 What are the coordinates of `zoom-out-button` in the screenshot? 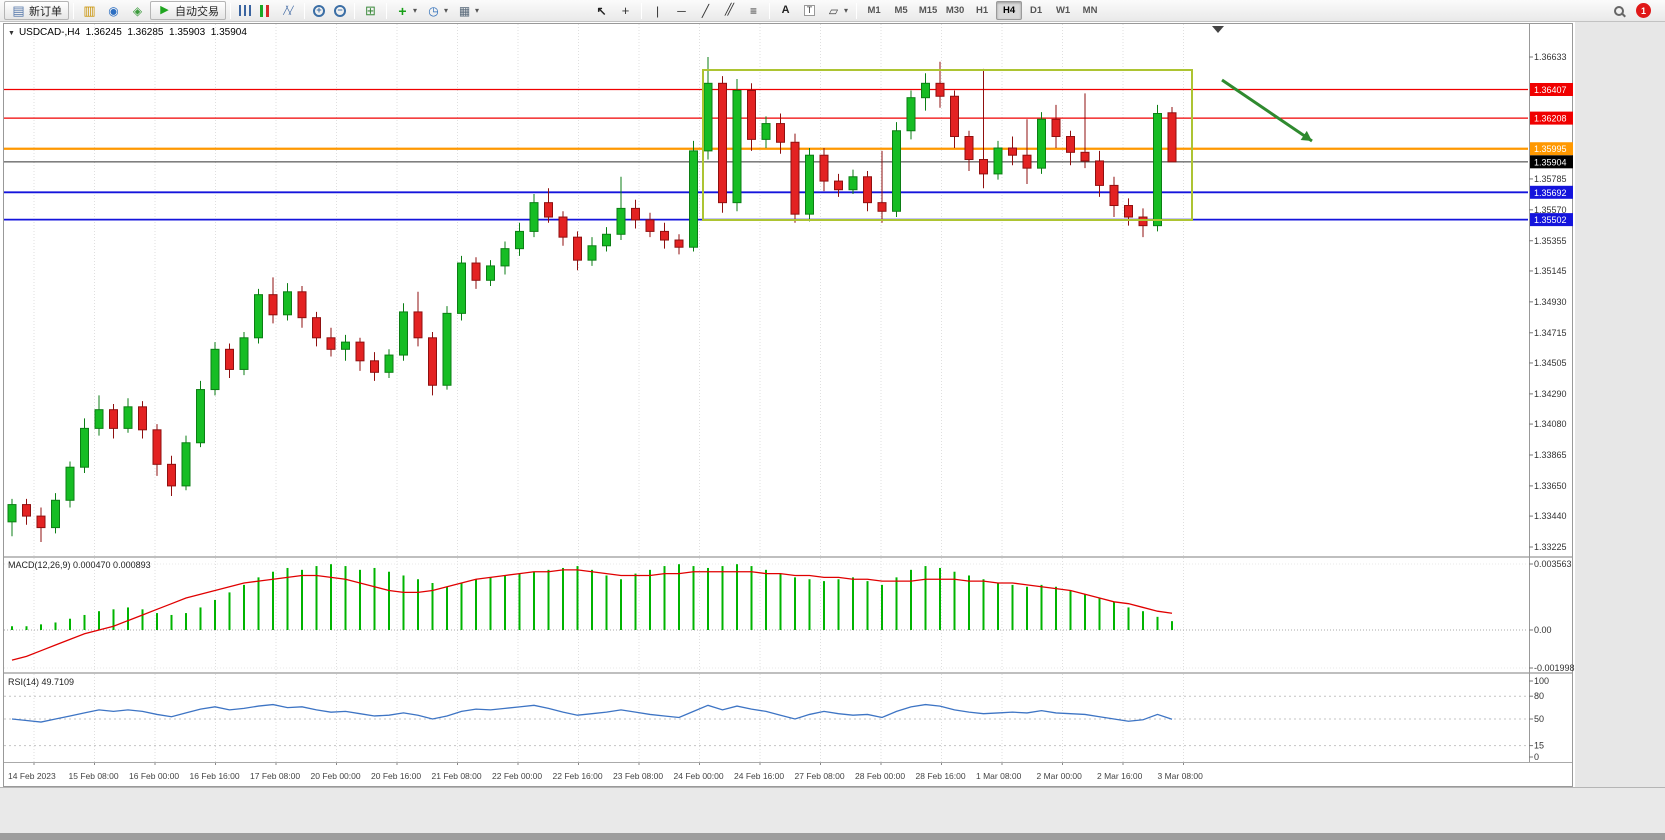 It's located at (340, 10).